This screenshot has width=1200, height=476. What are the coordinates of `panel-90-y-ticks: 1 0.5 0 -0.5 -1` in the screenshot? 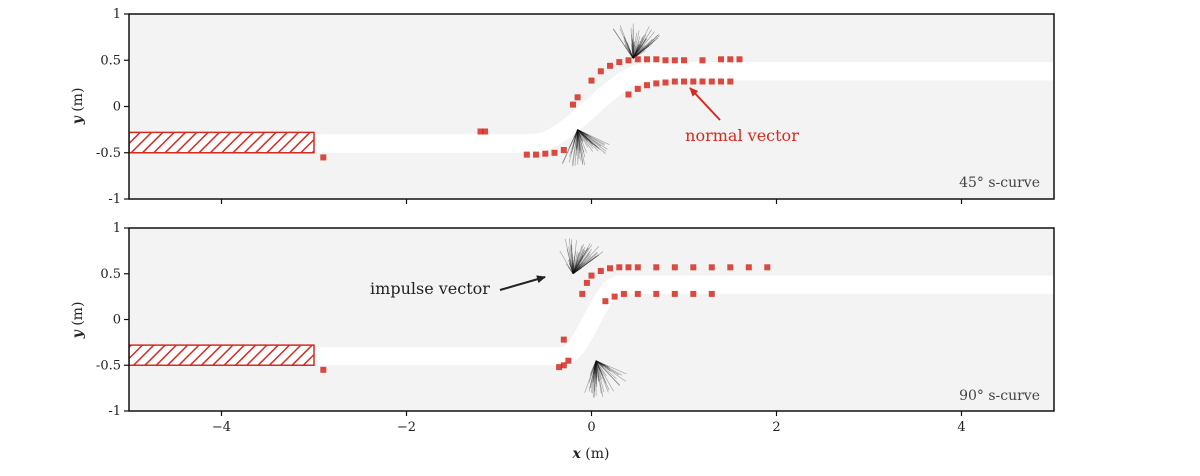 It's located at (112, 320).